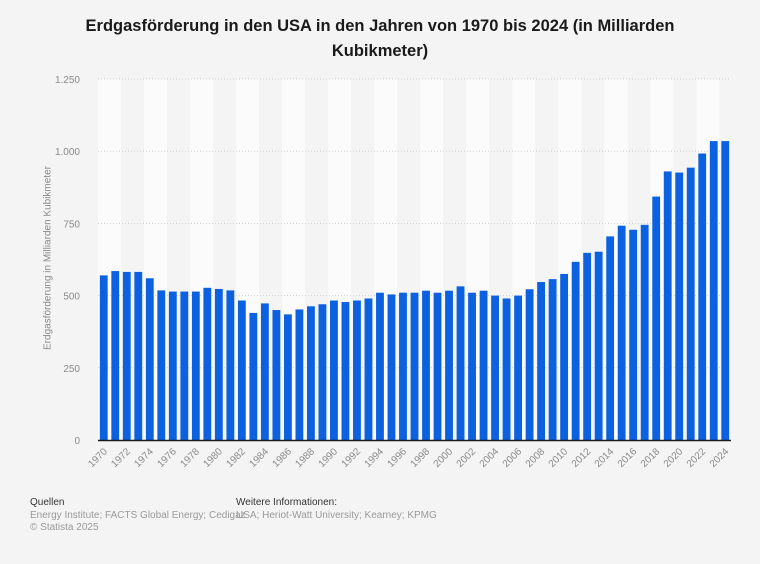 The image size is (760, 564). What do you see at coordinates (605, 458) in the screenshot?
I see `x-tick-label: 2014` at bounding box center [605, 458].